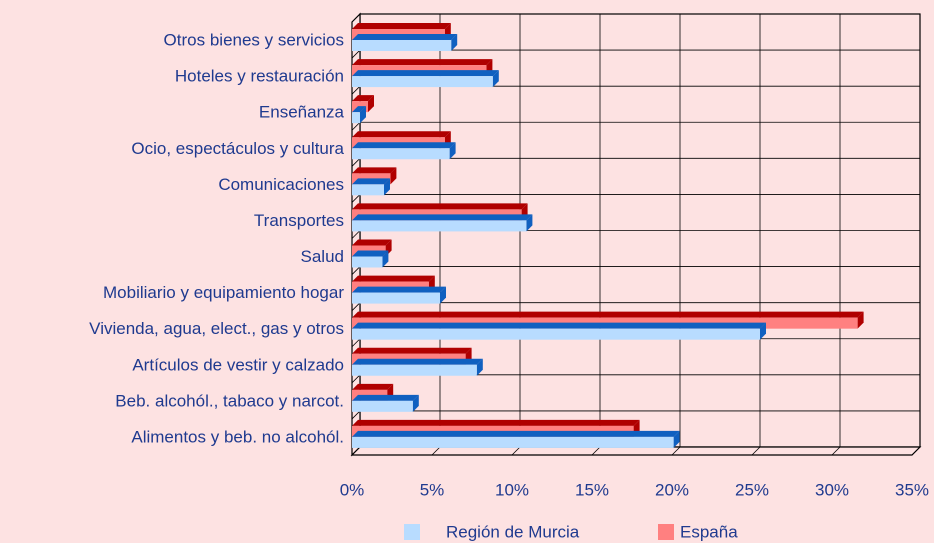 The width and height of the screenshot is (934, 543). I want to click on x-tick-label: 5%, so click(432, 489).